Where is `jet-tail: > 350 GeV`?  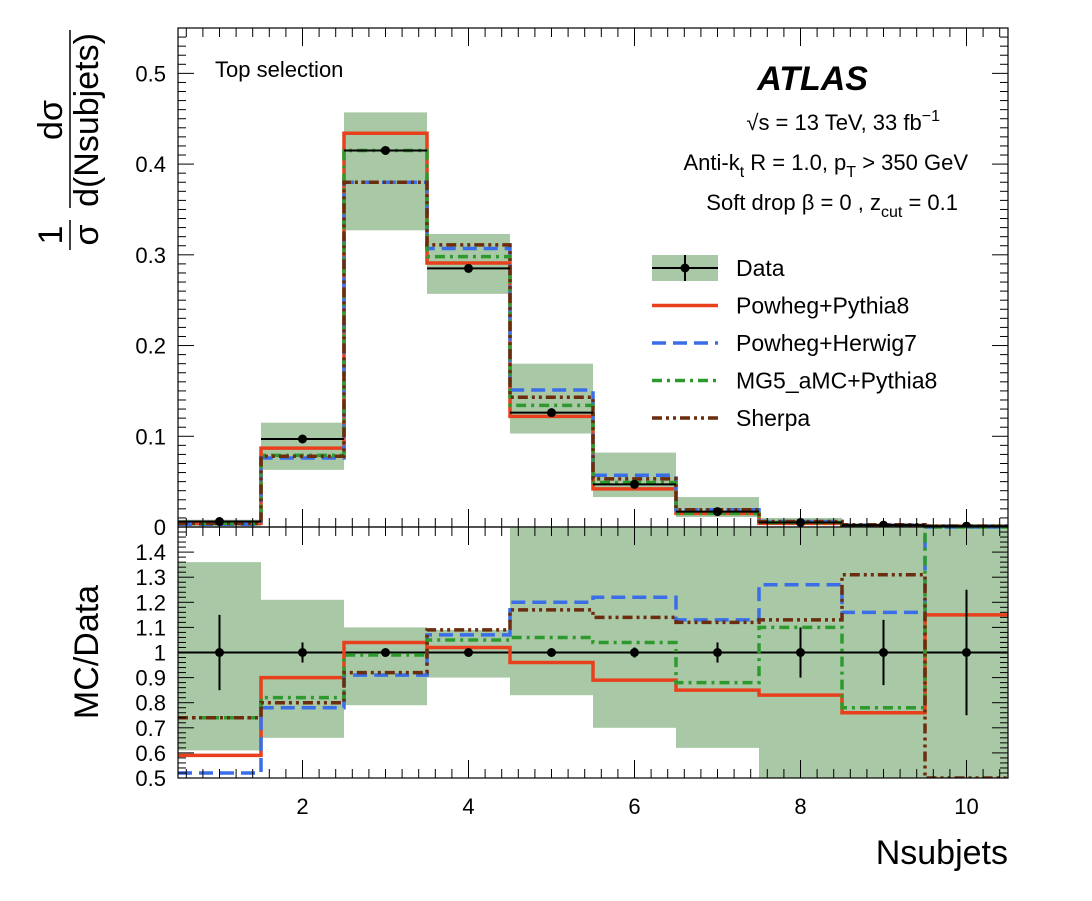
jet-tail: > 350 GeV is located at coordinates (912, 162).